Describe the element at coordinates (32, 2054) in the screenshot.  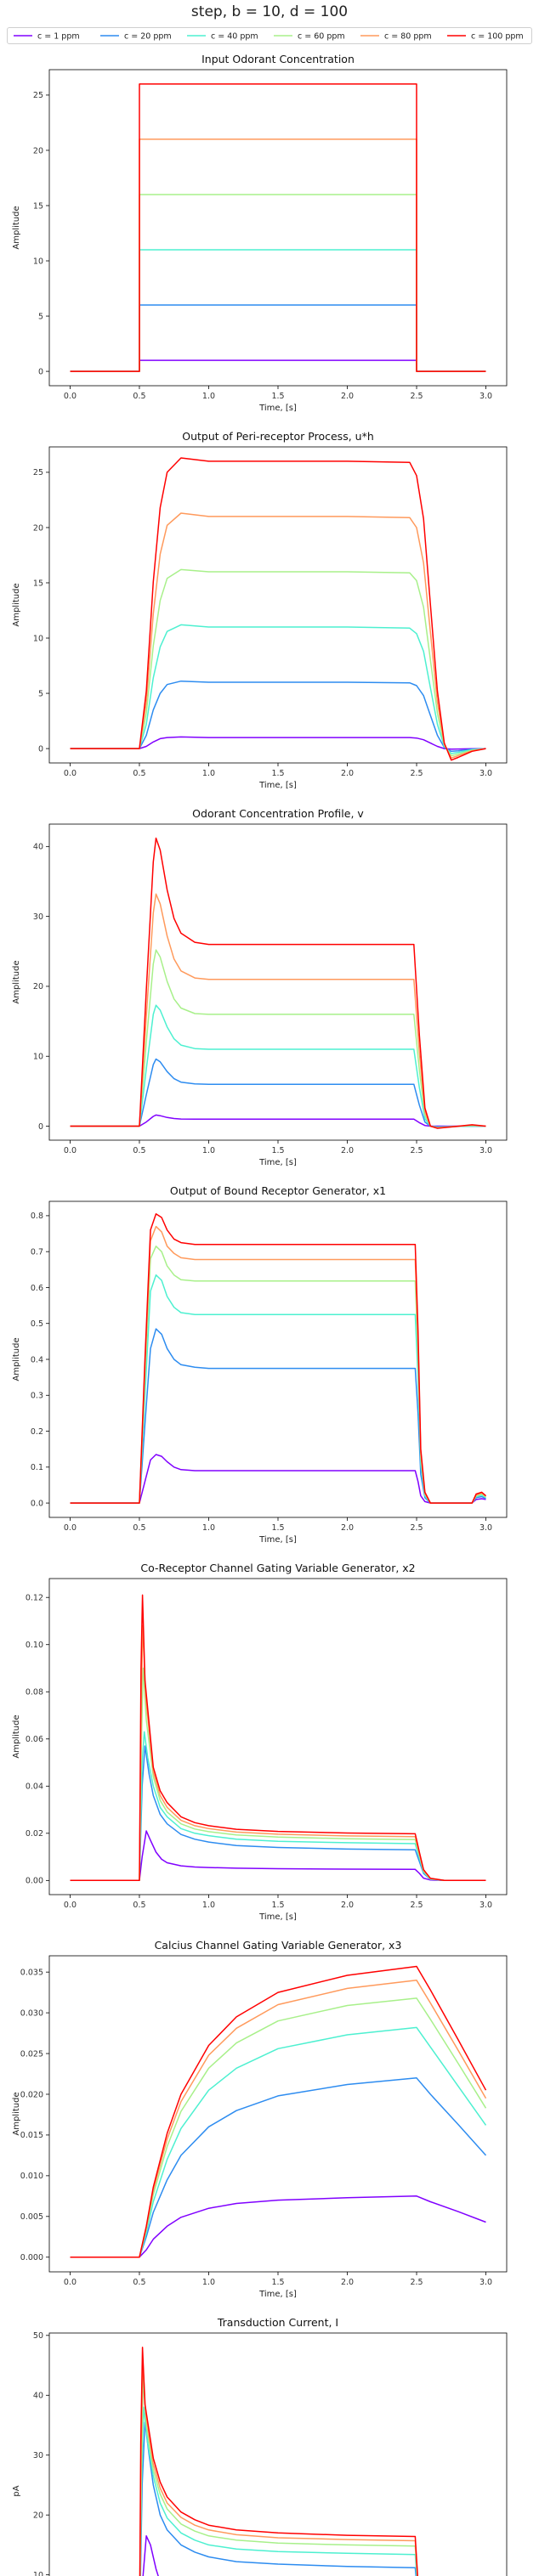
I see `y-tick-label: 0.025` at that location.